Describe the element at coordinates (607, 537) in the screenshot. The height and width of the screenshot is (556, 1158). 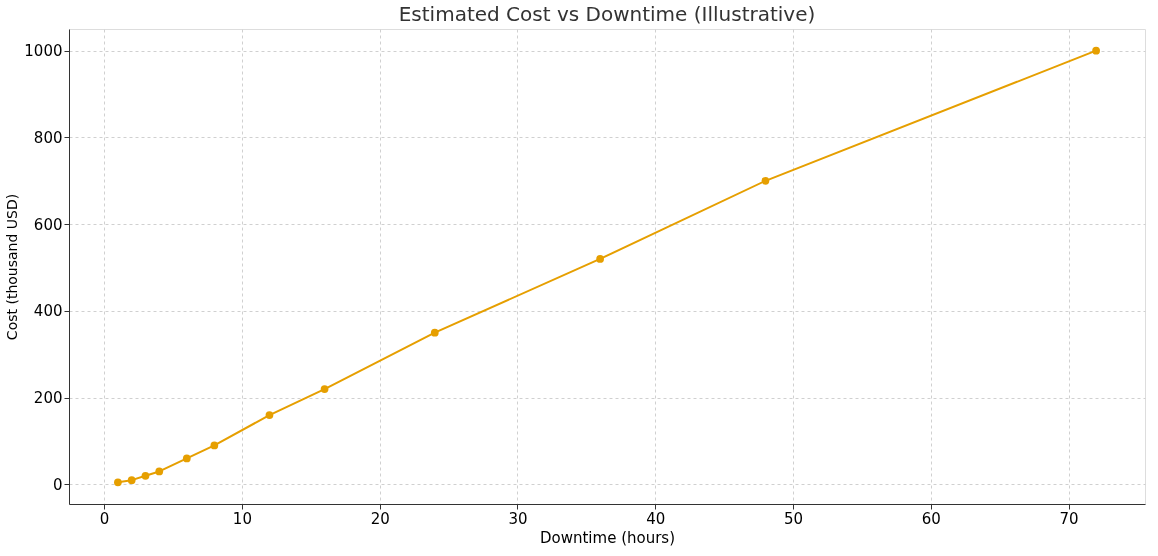
I see `x-axis-title: Downtime (hours)` at that location.